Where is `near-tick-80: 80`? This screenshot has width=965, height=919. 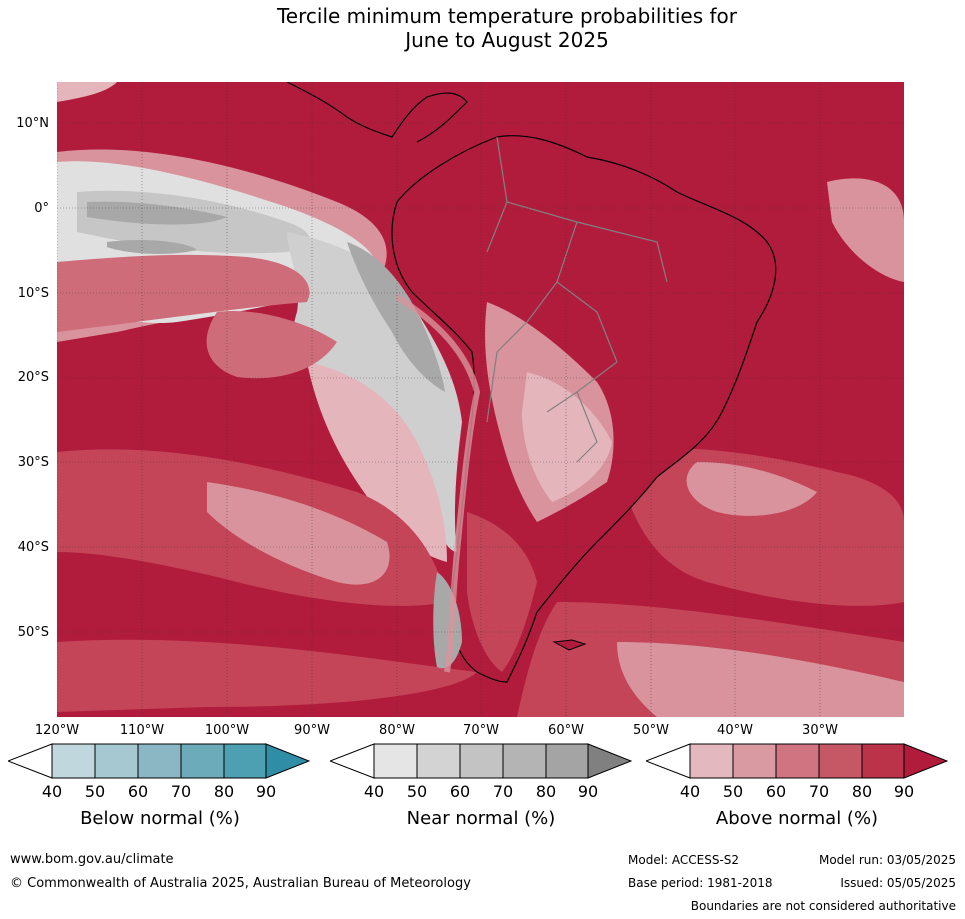 near-tick-80: 80 is located at coordinates (546, 791).